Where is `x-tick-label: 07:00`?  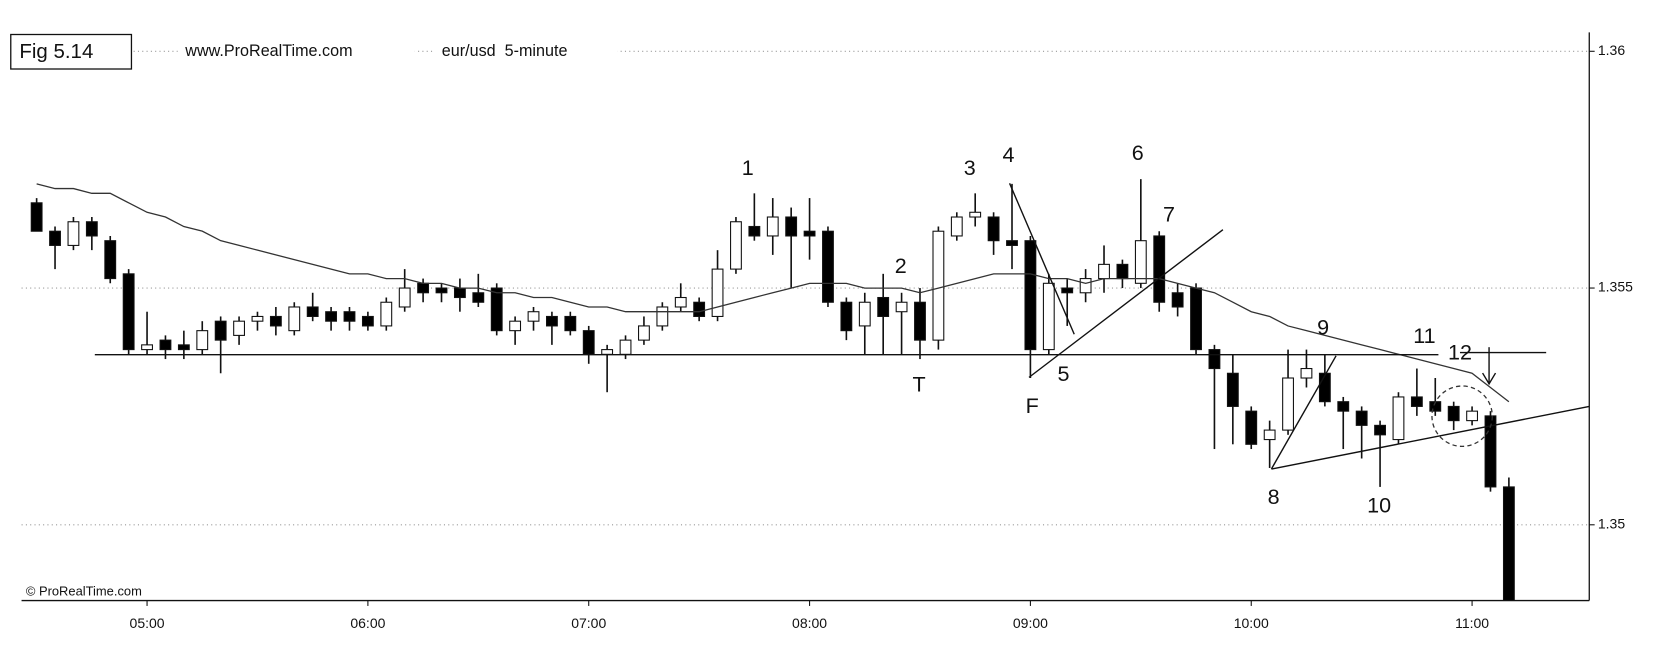 x-tick-label: 07:00 is located at coordinates (588, 623).